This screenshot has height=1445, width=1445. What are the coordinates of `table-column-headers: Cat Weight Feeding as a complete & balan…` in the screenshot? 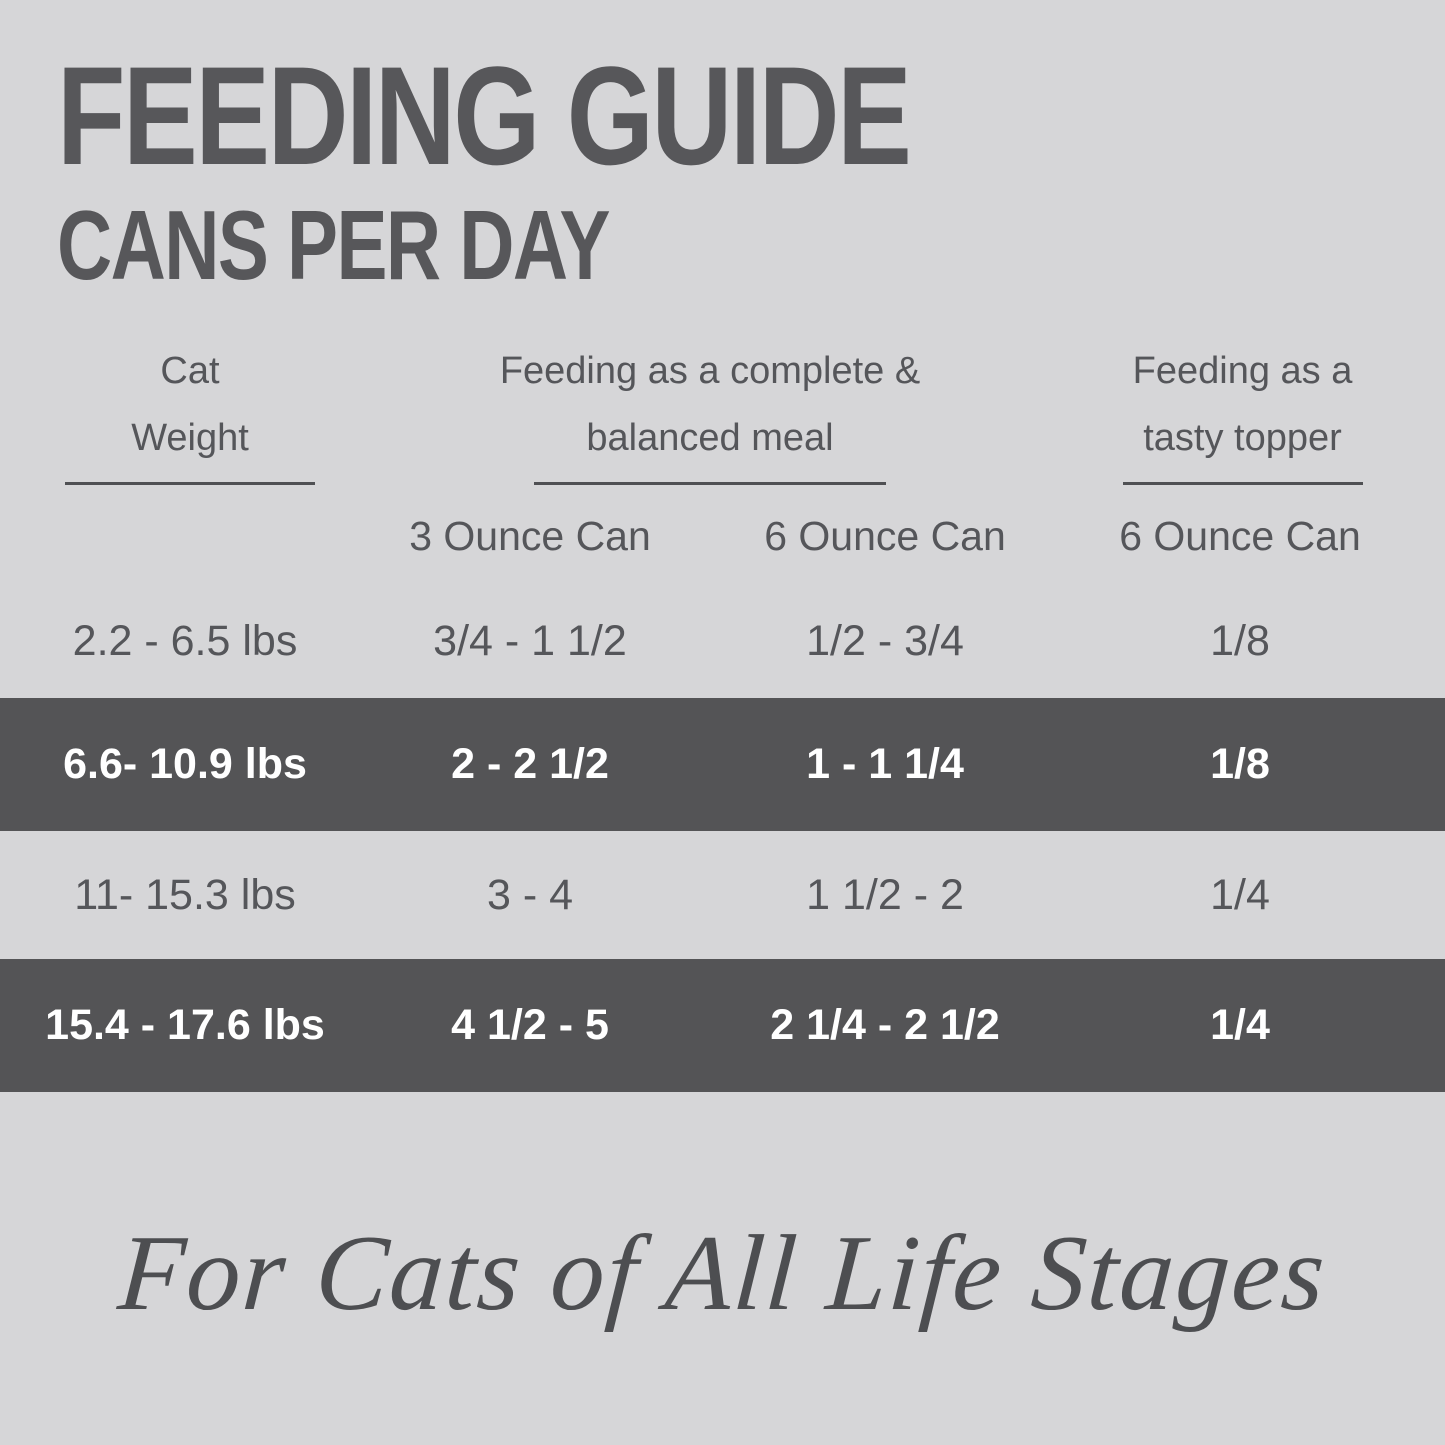 It's located at (722, 413).